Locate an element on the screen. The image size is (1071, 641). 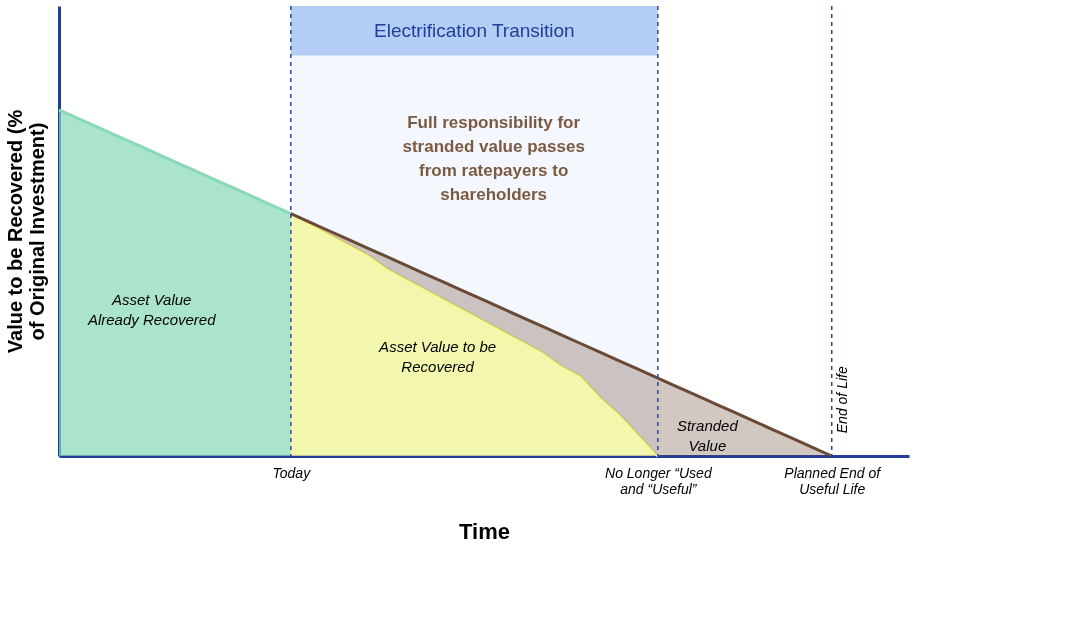
series-label: Asset Value to be Recovered is located at coordinates (437, 356).